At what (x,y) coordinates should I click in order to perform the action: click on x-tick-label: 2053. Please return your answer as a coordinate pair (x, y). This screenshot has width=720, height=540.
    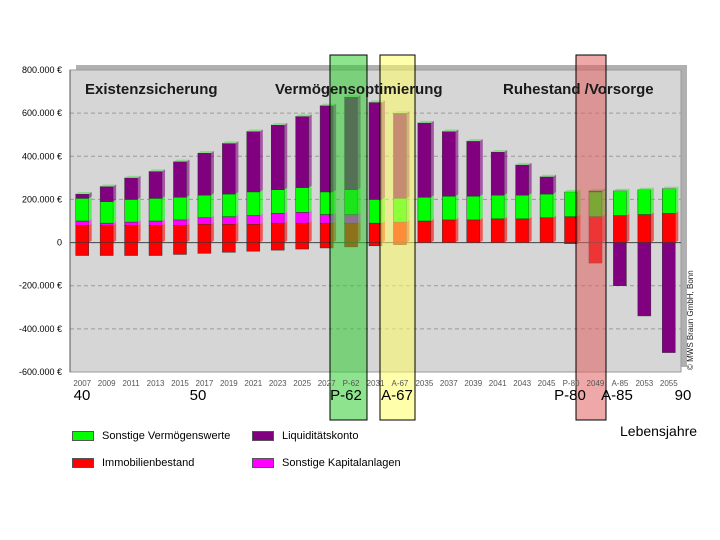
    Looking at the image, I should click on (644, 383).